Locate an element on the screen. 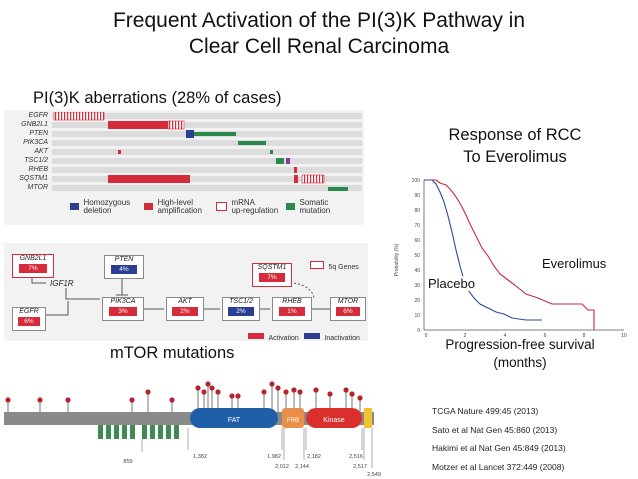 This screenshot has width=638, height=479. domain-frb is located at coordinates (293, 418).